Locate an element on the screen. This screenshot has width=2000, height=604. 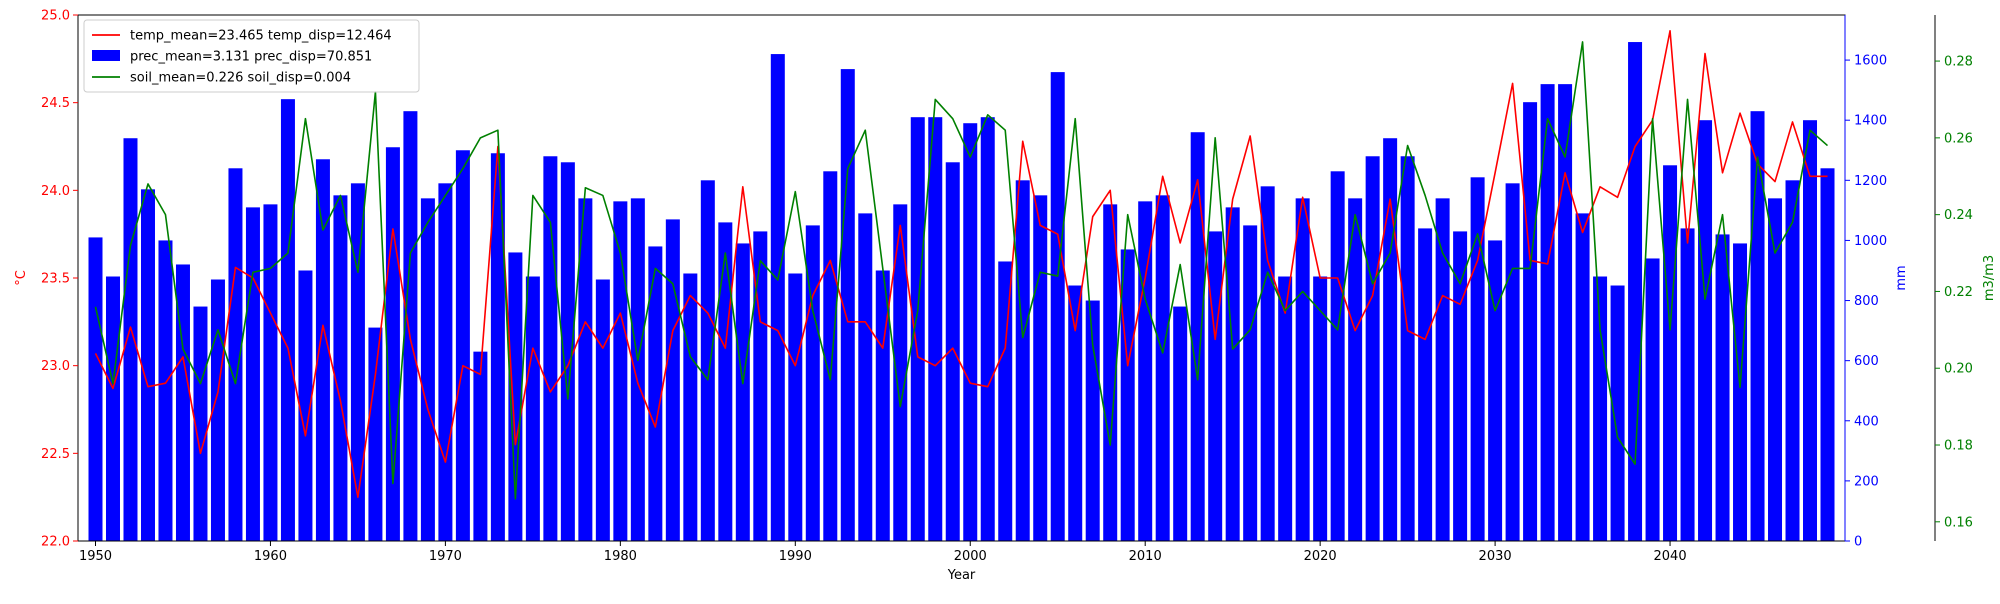
bar-2036 is located at coordinates (1600, 408).